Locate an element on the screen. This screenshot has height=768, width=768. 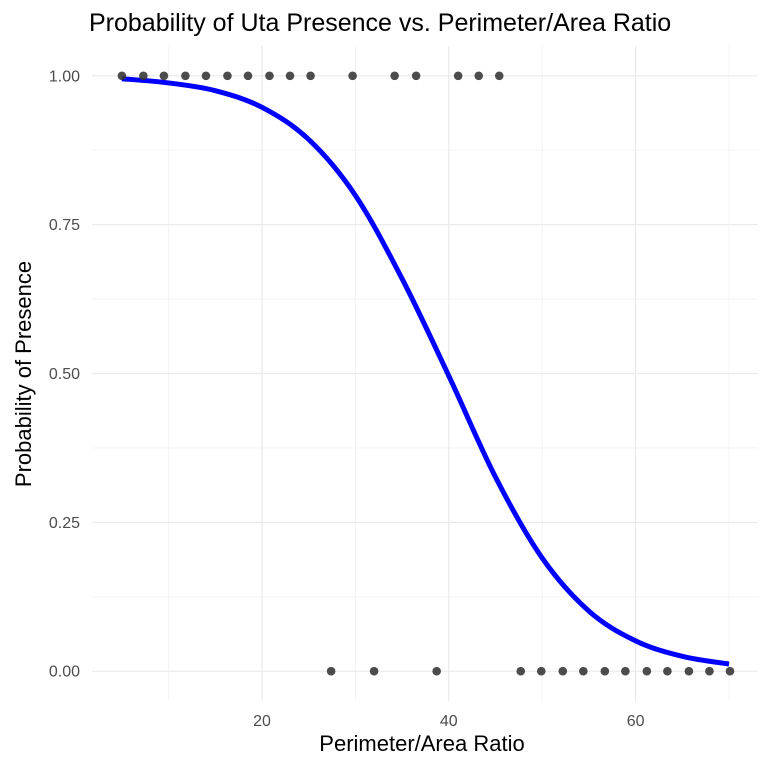
y-axis-title: Probability of Presence is located at coordinates (23, 374).